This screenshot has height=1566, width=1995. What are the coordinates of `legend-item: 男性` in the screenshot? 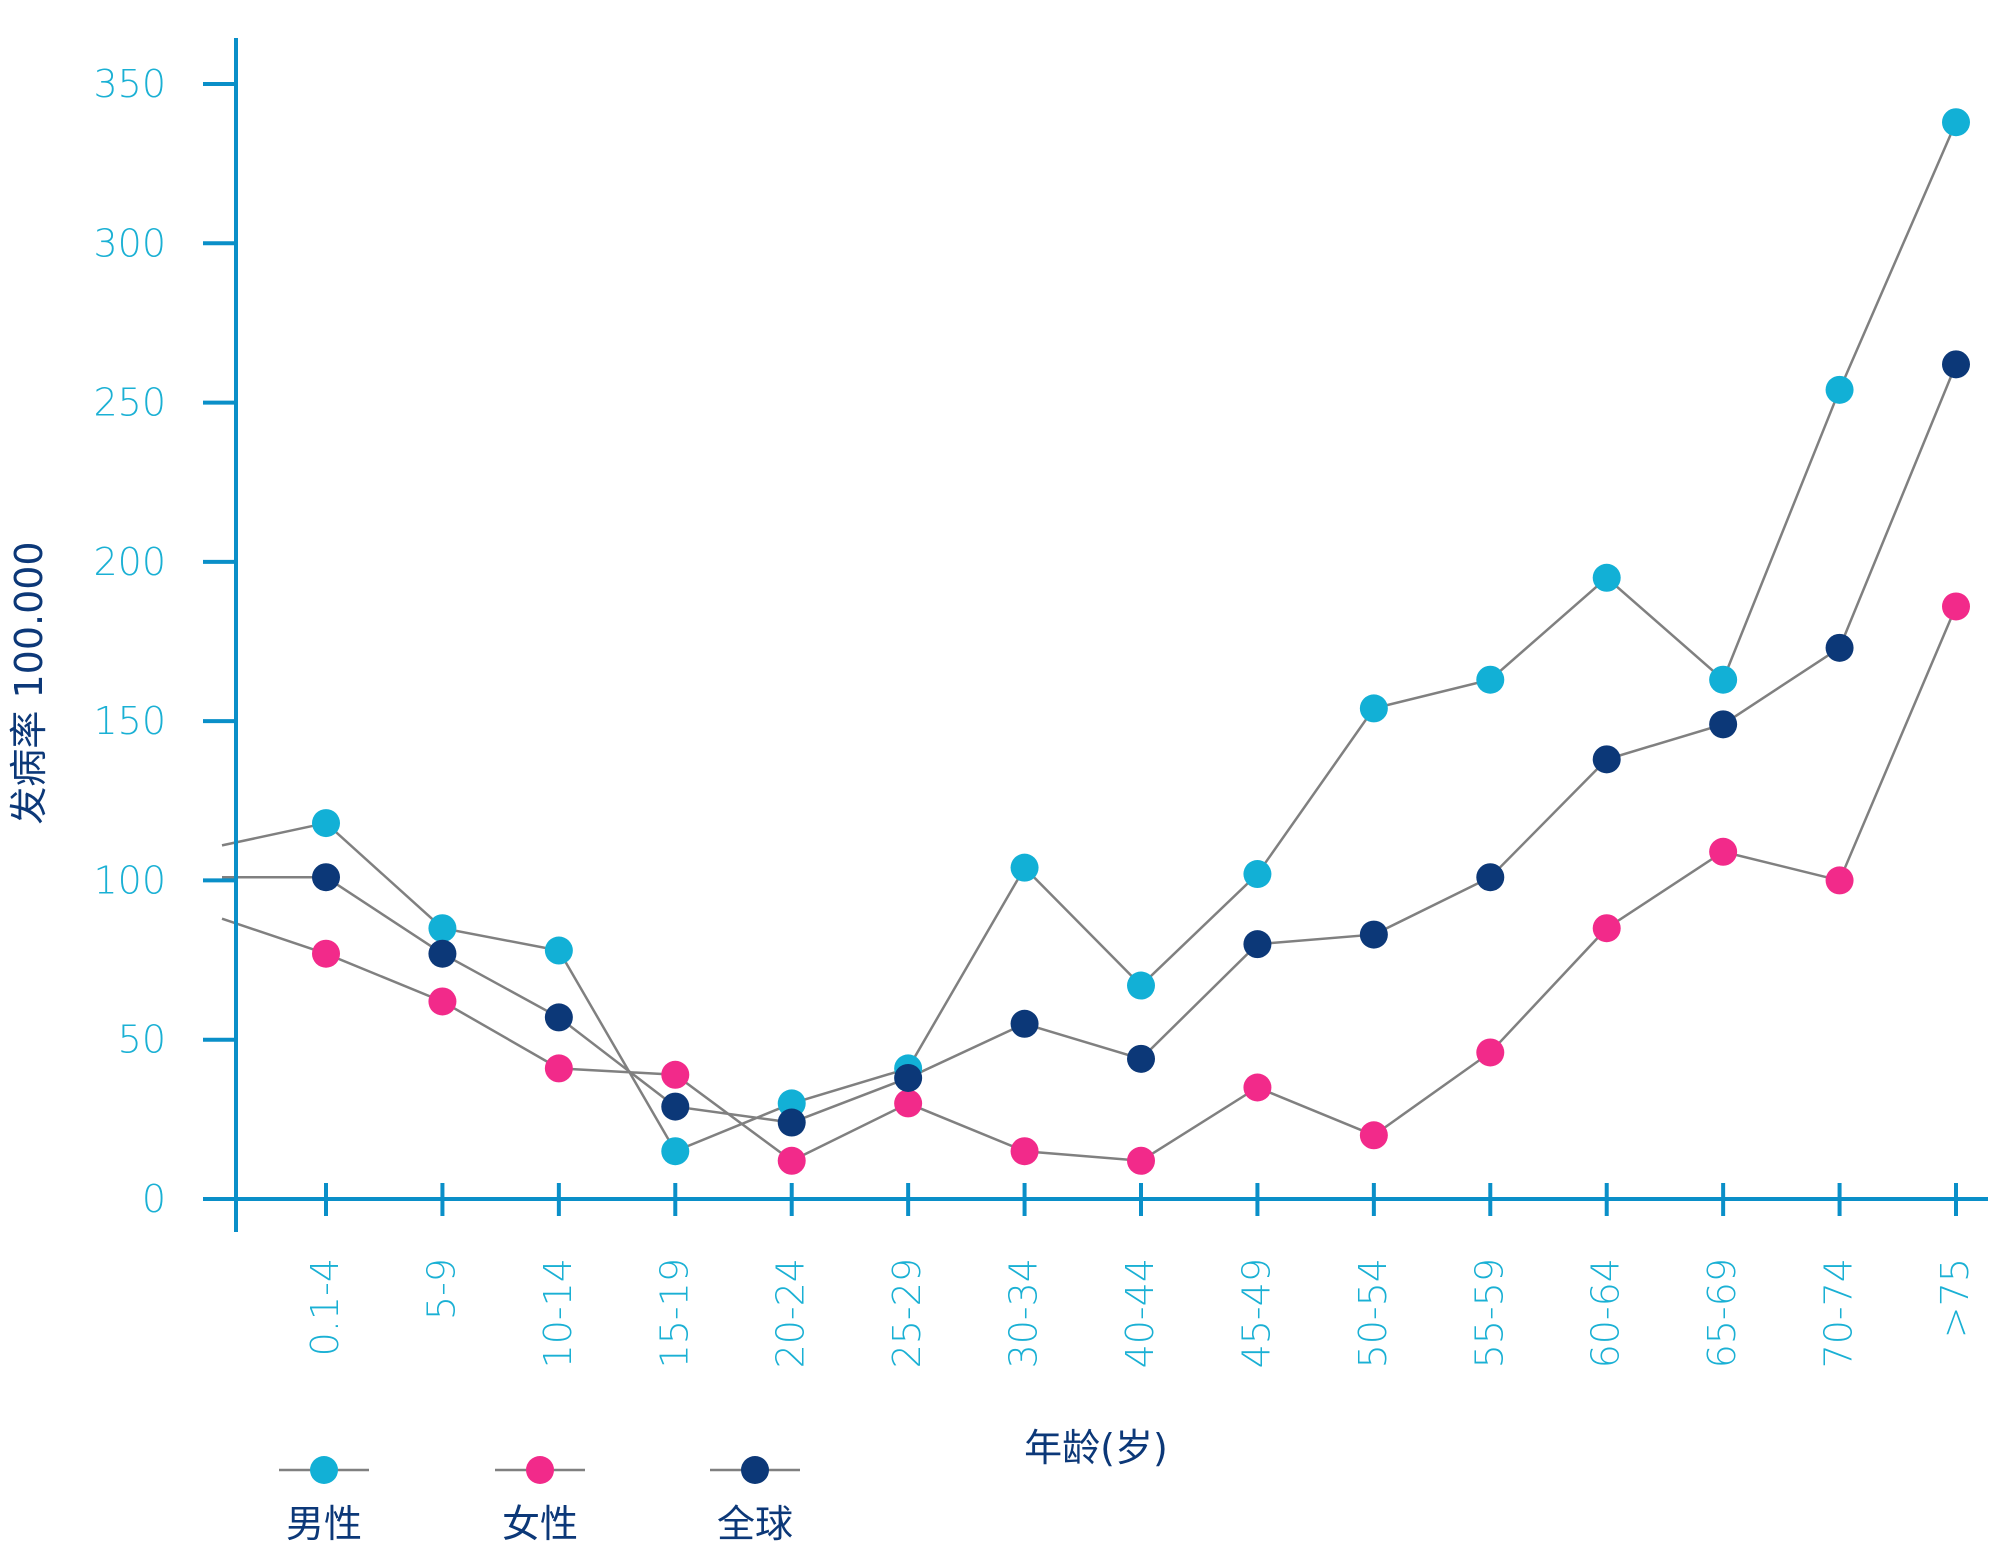 It's located at (324, 1501).